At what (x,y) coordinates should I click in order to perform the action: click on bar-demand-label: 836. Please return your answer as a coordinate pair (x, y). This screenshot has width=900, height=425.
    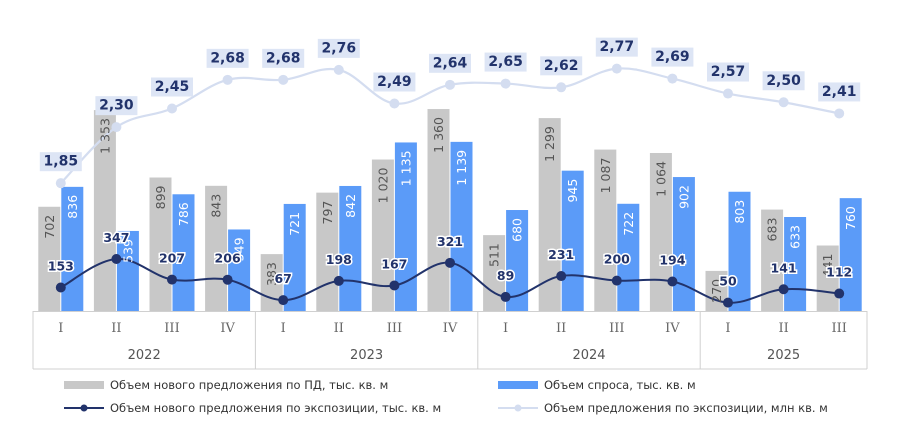
    Looking at the image, I should click on (72, 207).